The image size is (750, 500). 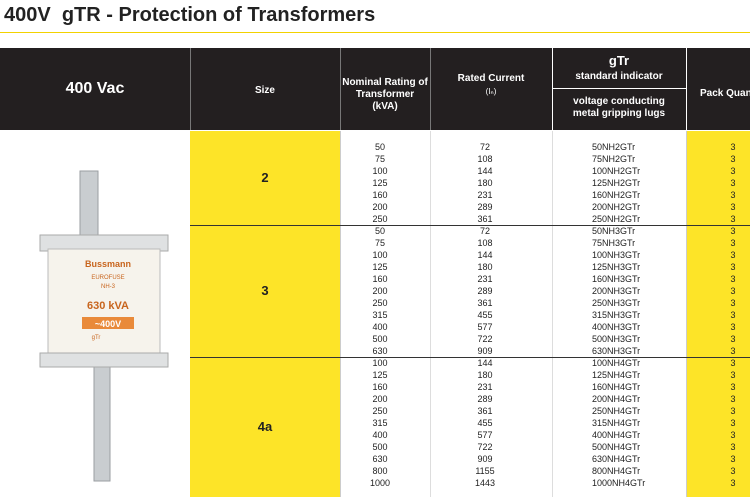 I want to click on current-cell: 1443, so click(x=485, y=483).